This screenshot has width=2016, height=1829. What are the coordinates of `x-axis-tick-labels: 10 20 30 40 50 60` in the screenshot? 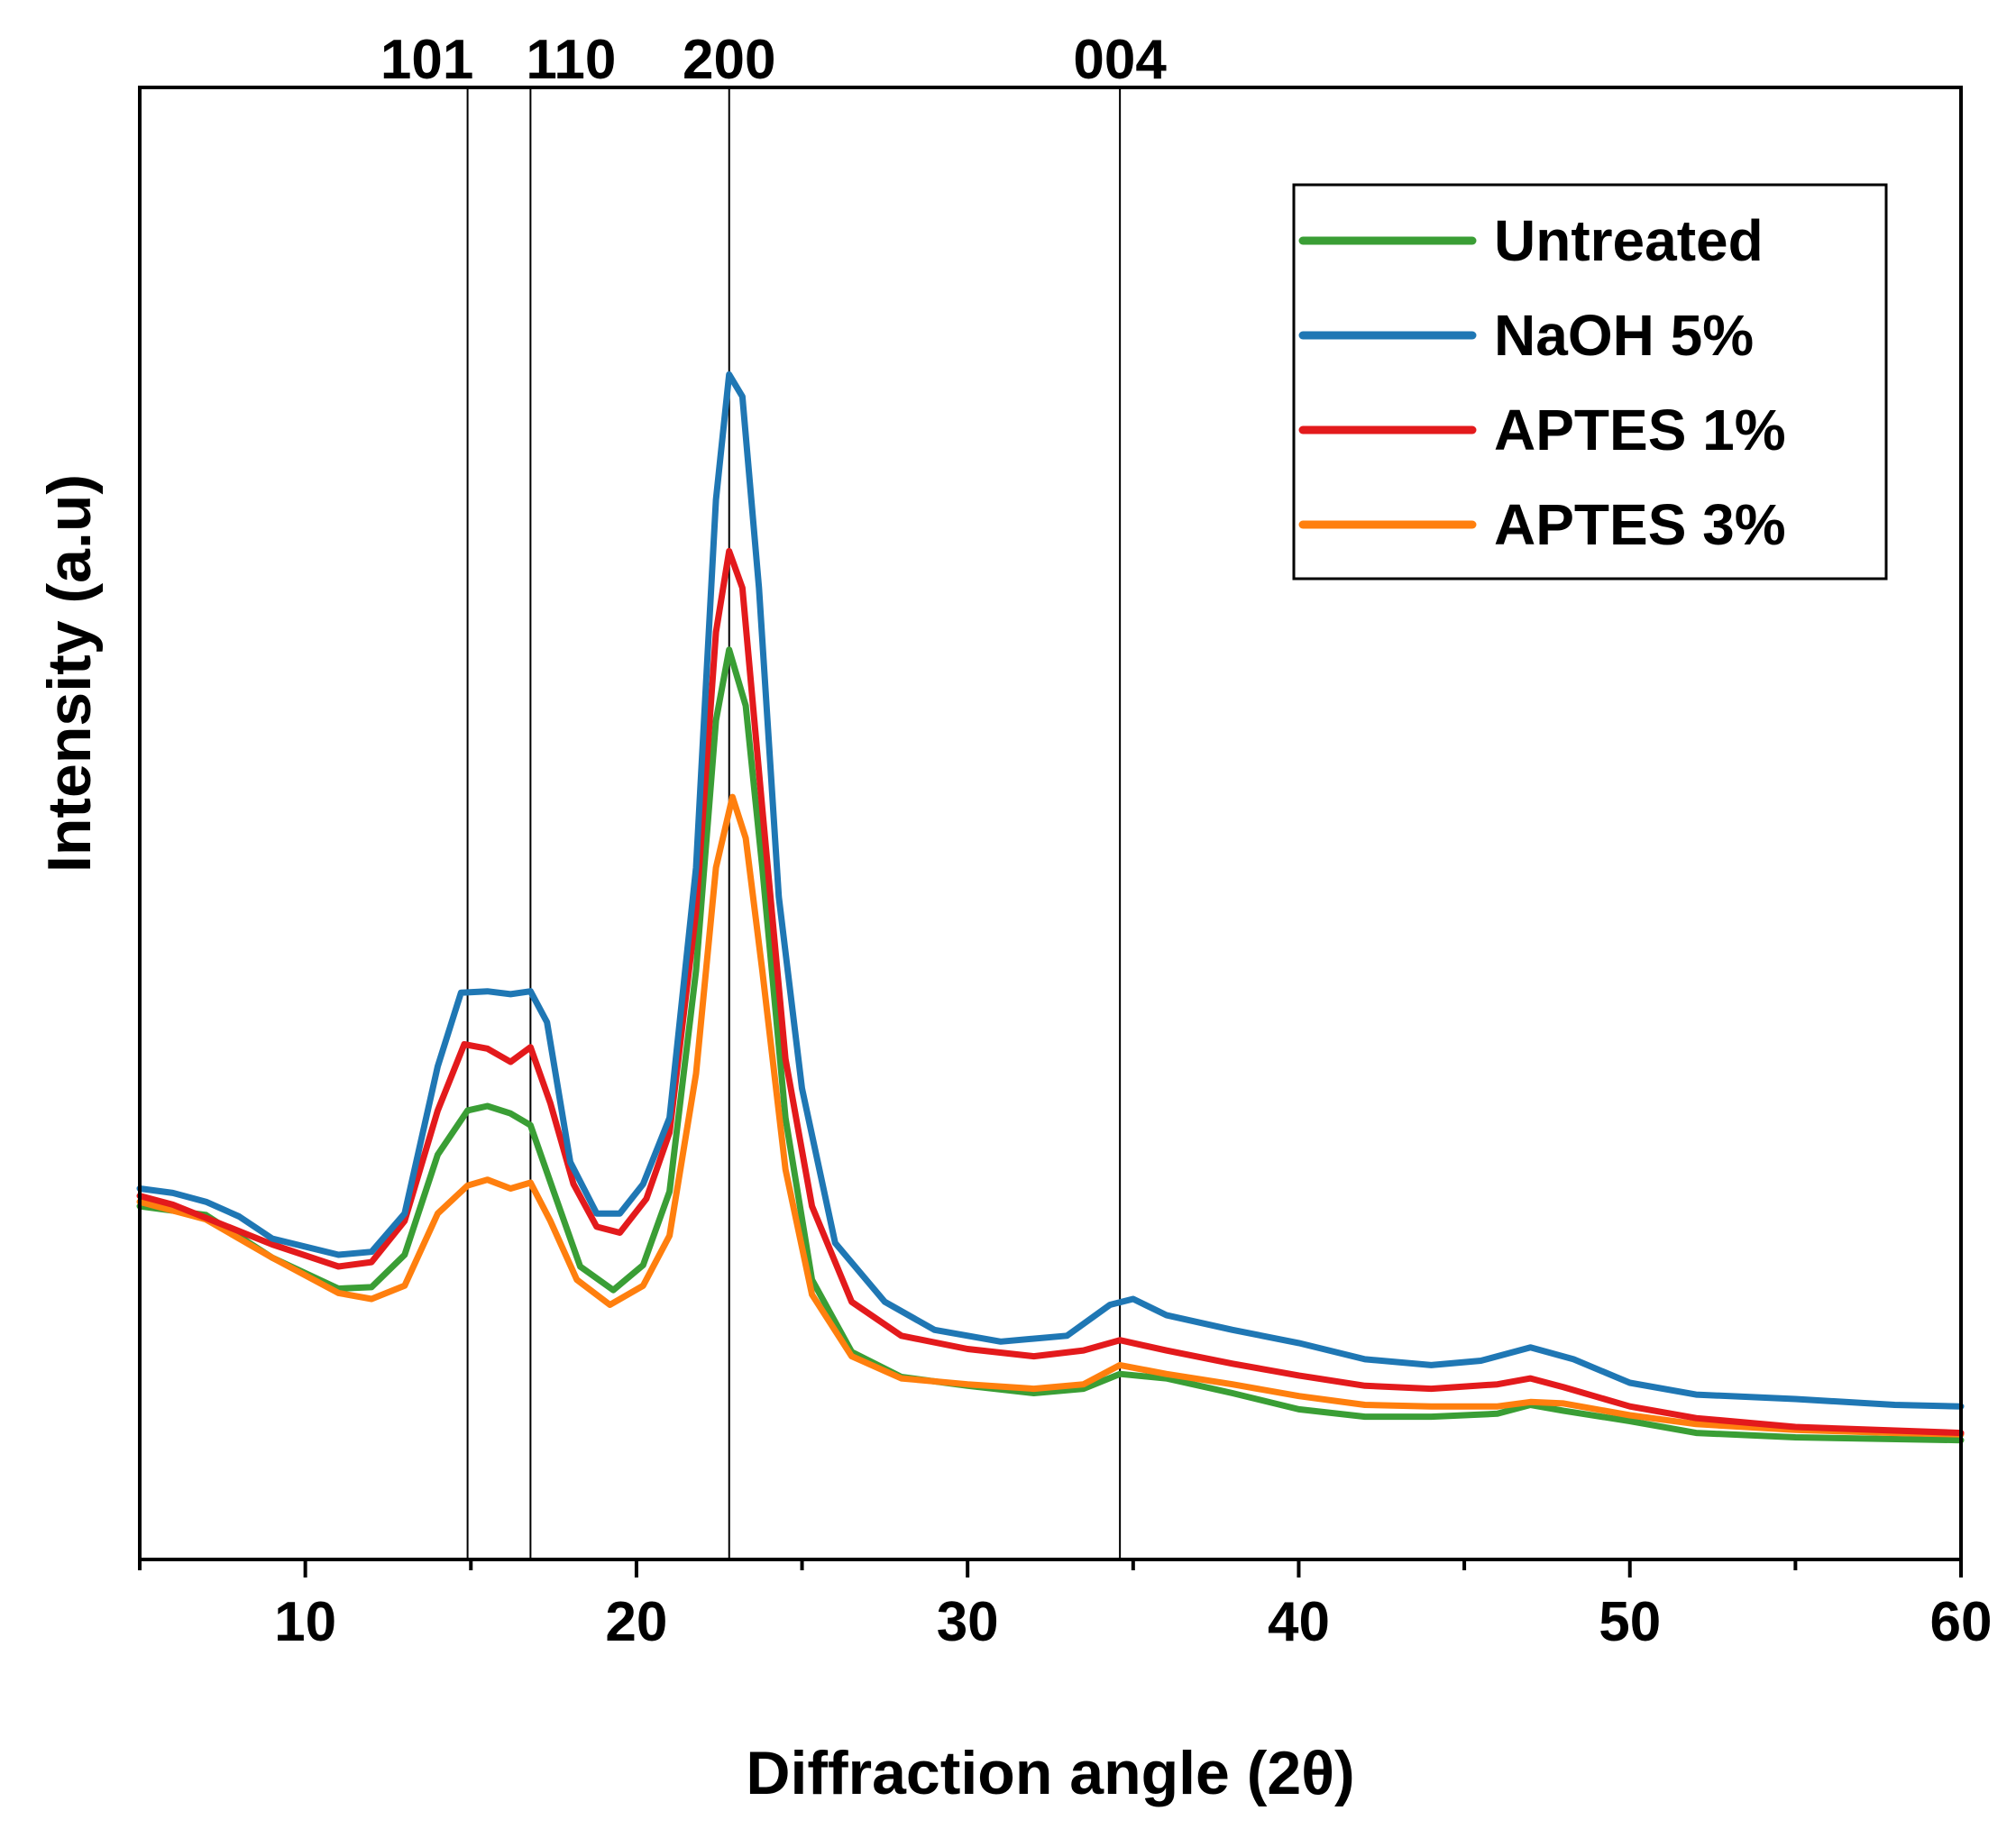 It's located at (1133, 1622).